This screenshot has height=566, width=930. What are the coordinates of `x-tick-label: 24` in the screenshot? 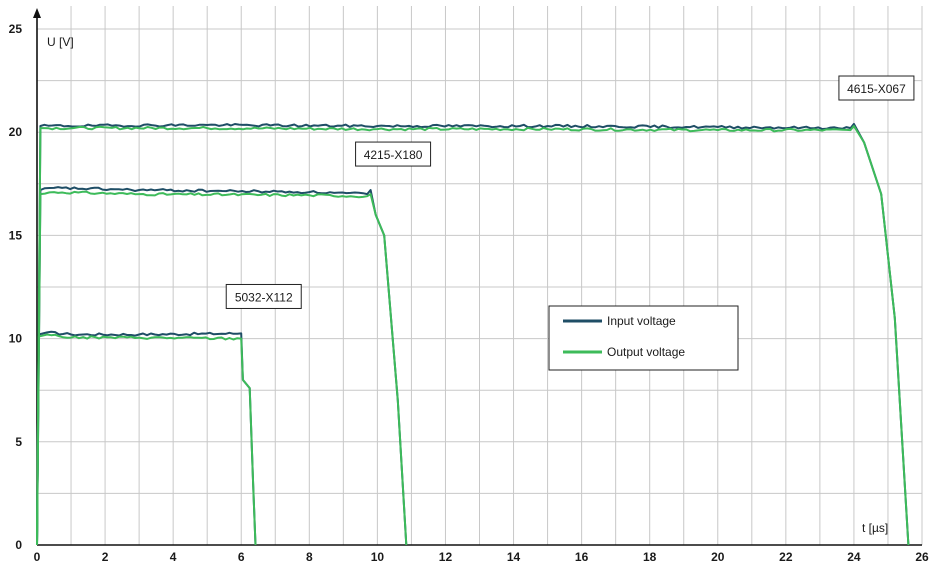 It's located at (854, 557).